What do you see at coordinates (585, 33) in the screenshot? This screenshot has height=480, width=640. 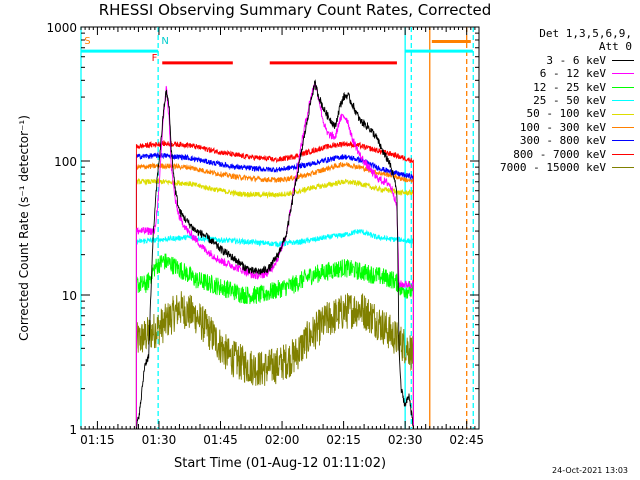 I see `legend-header-line-1: Det 1,3,5,6,9,` at bounding box center [585, 33].